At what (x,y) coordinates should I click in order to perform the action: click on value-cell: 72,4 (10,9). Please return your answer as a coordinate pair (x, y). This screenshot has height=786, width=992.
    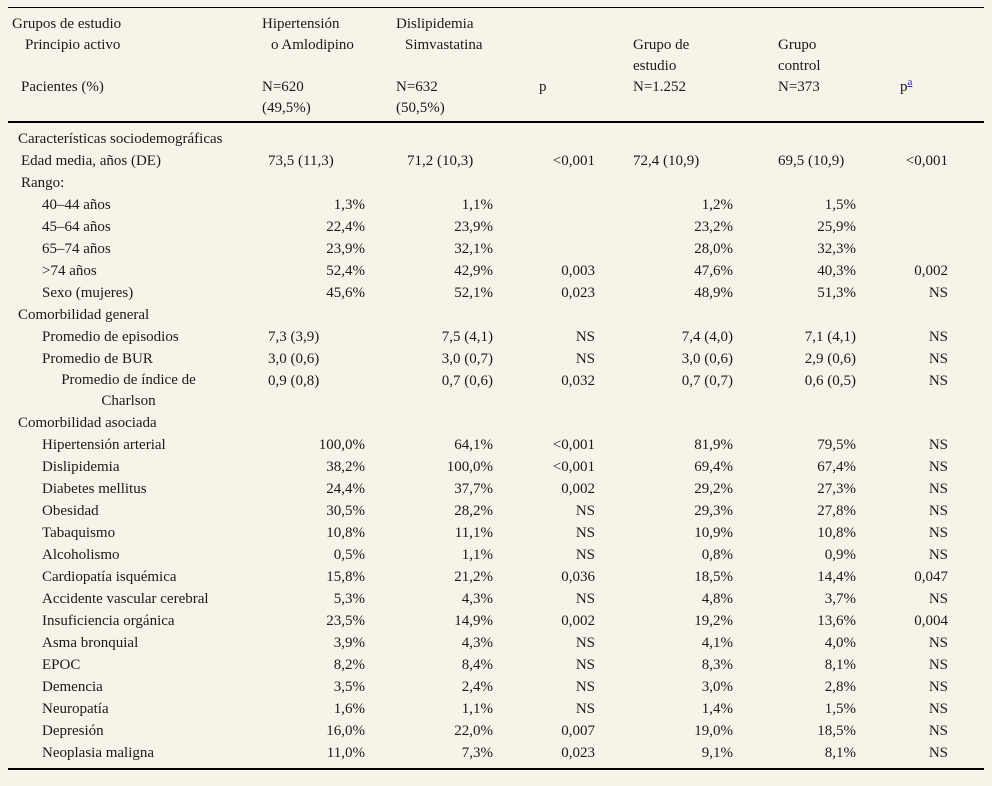
    Looking at the image, I should click on (666, 161).